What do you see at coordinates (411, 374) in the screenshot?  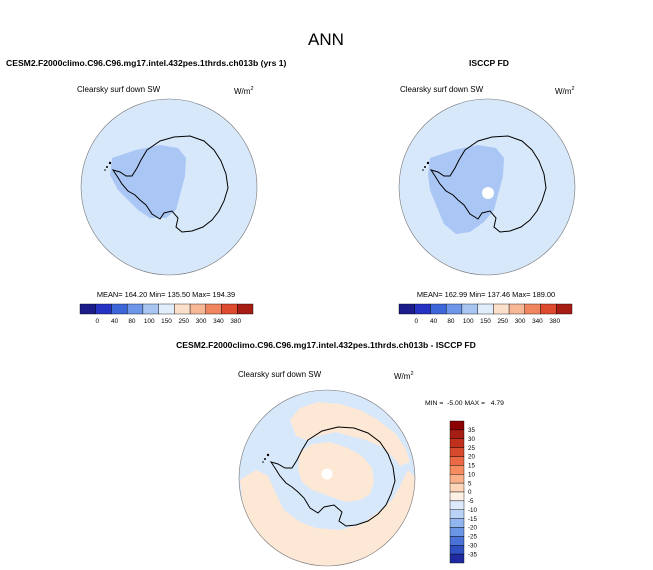 I see `units-exp: 2` at bounding box center [411, 374].